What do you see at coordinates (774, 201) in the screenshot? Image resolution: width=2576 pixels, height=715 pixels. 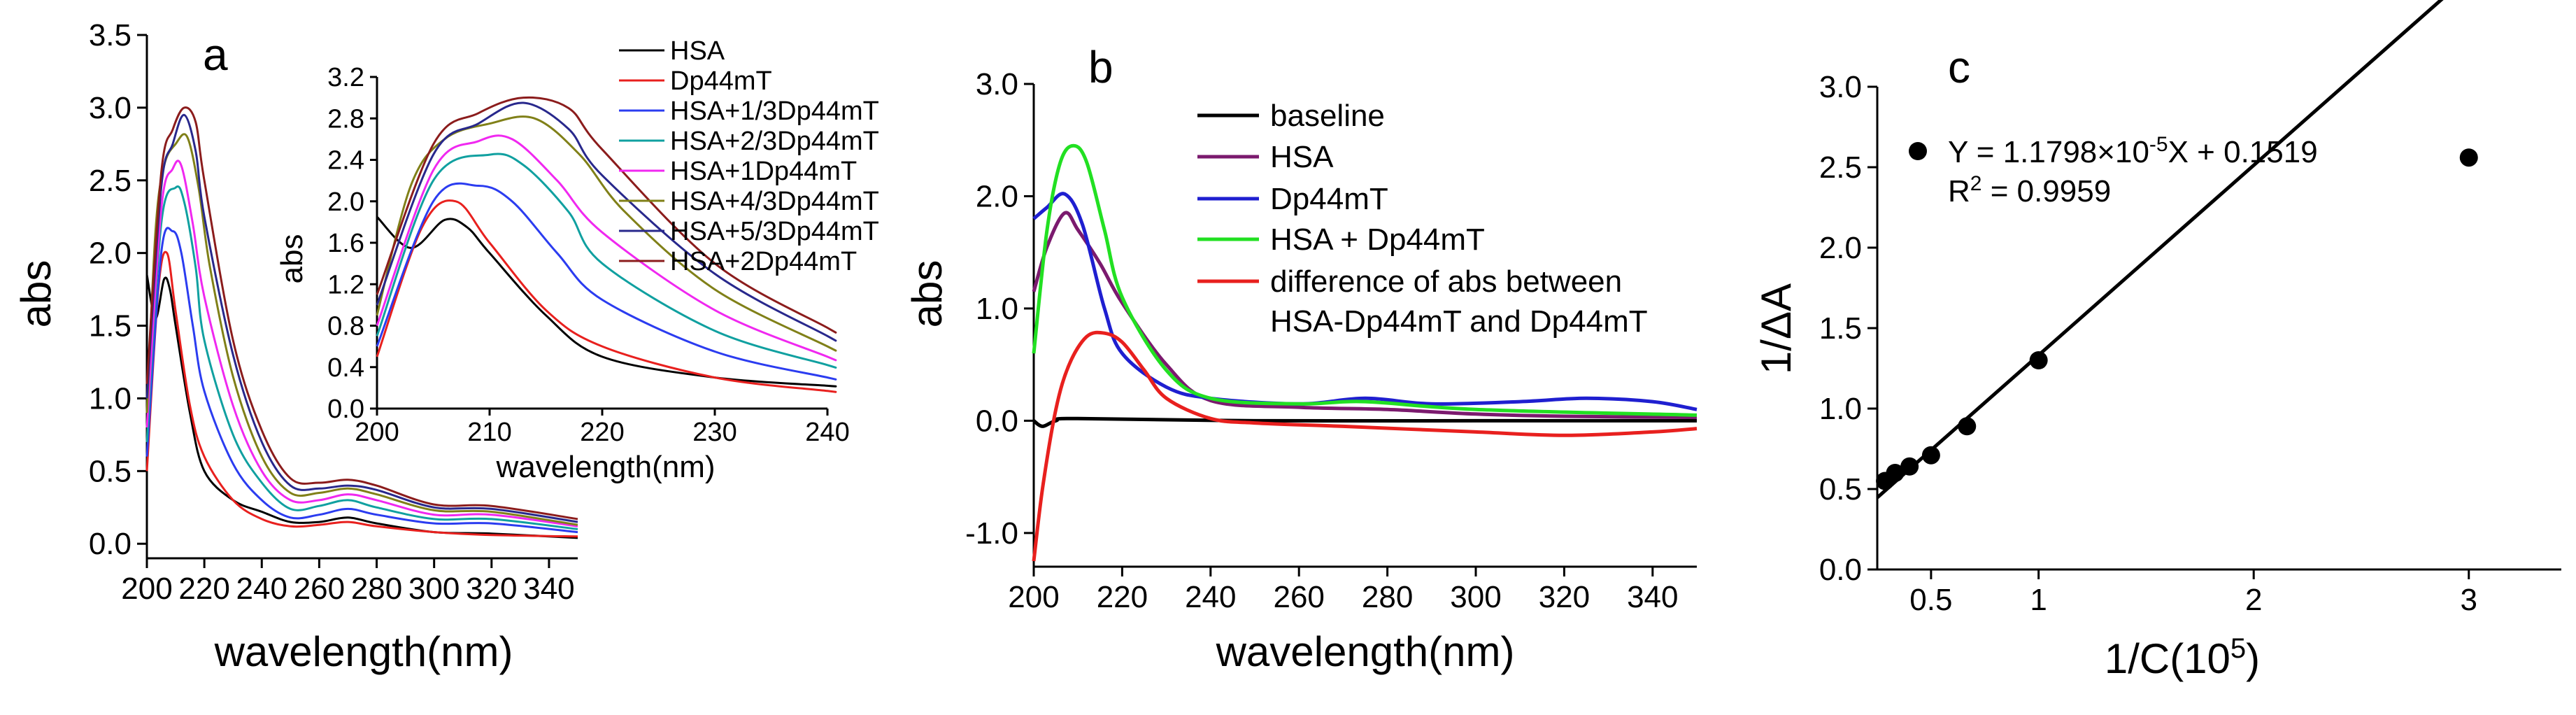 I see `a-legend-label: HSA+4/3Dp44mT` at bounding box center [774, 201].